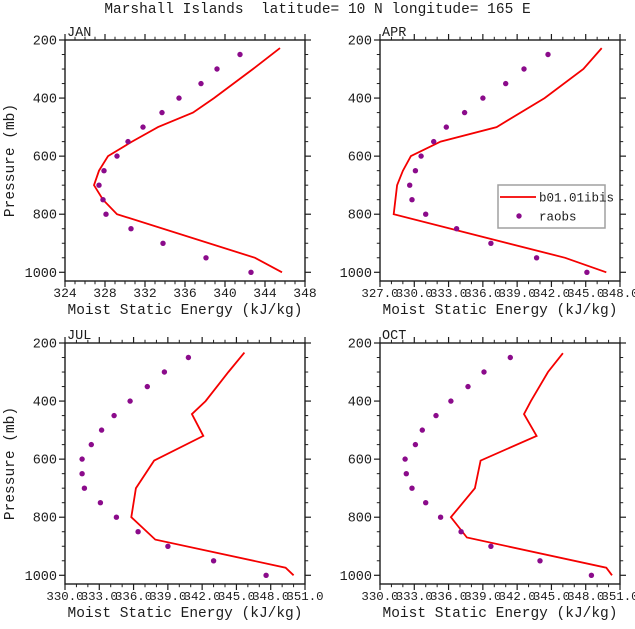  What do you see at coordinates (104, 293) in the screenshot?
I see `x-tick-label: 328` at bounding box center [104, 293].